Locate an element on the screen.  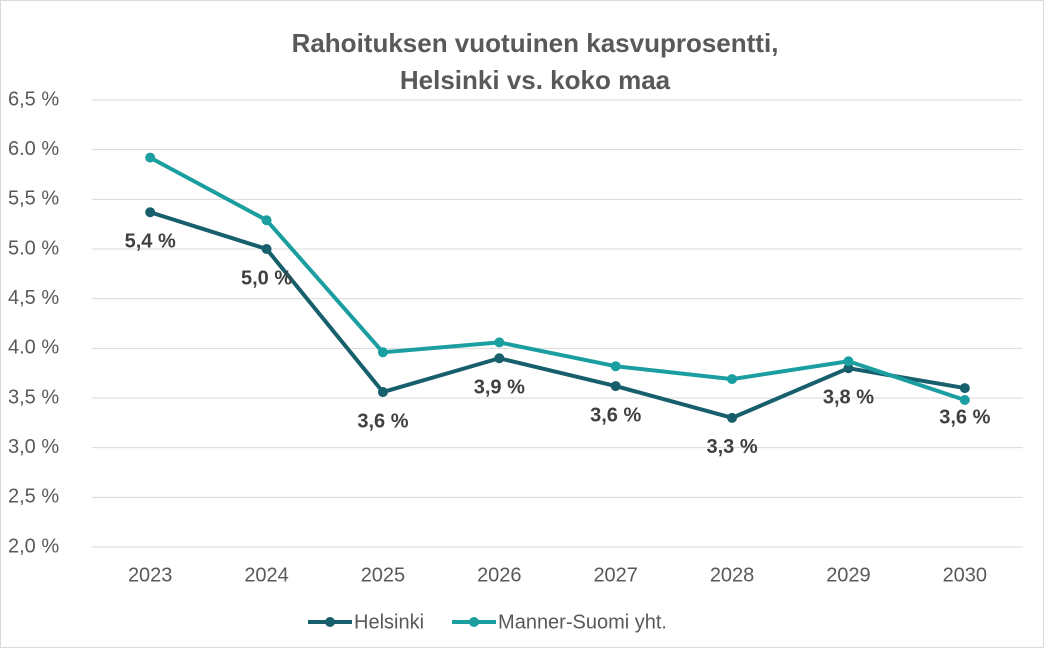
y-tick-label: 2,0 % is located at coordinates (33, 546).